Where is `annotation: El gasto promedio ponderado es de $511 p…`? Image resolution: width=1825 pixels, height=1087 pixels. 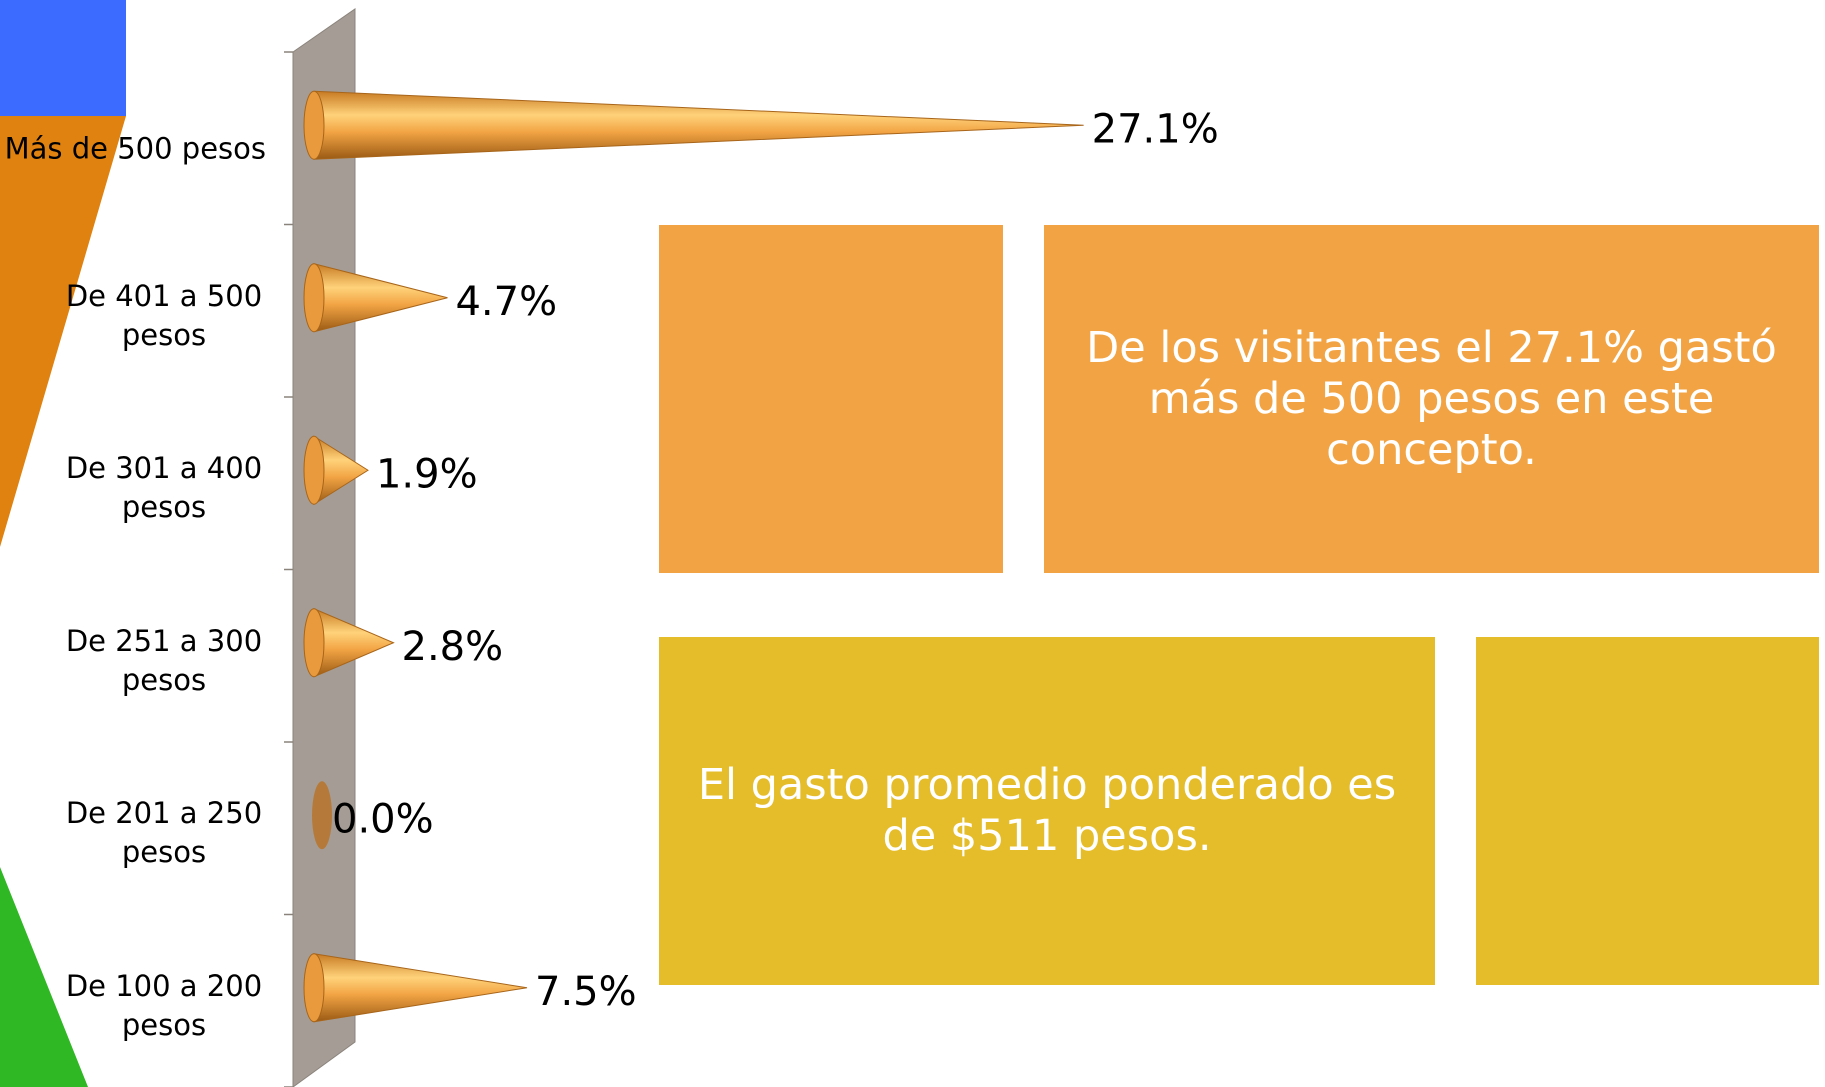 annotation: El gasto promedio ponderado es de $511 p… is located at coordinates (1047, 810).